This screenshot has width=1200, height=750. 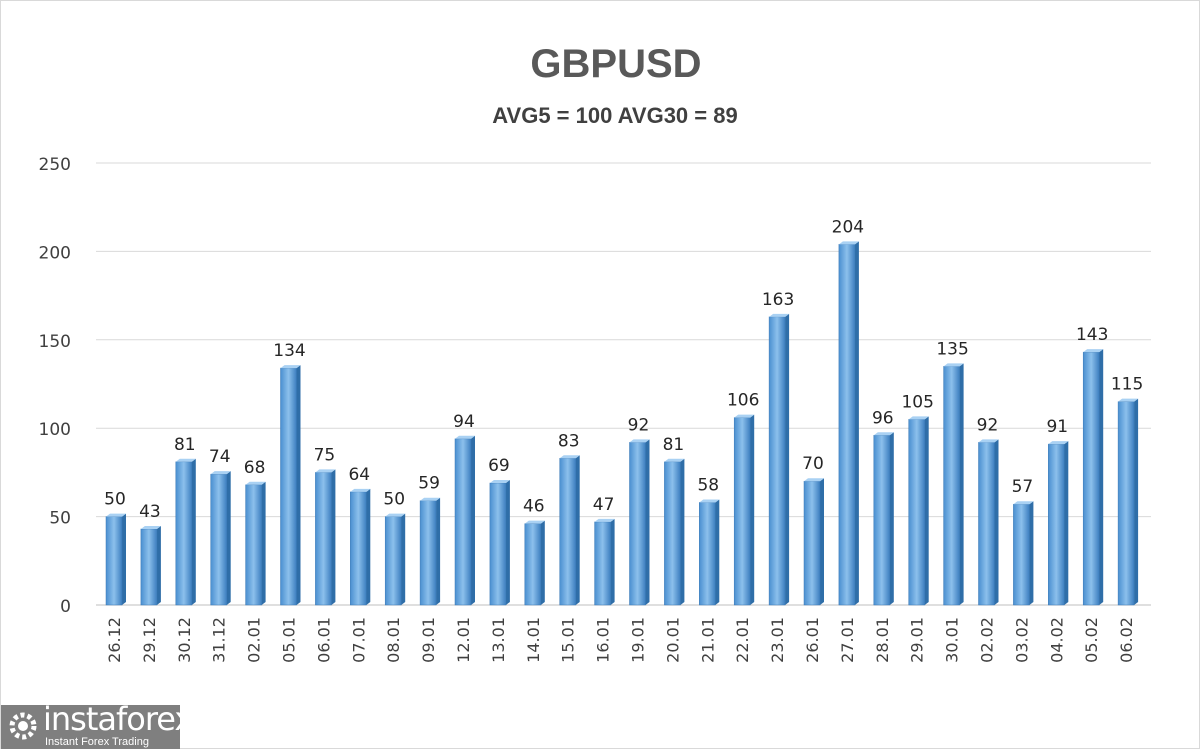 What do you see at coordinates (1057, 427) in the screenshot?
I see `data-label: 91` at bounding box center [1057, 427].